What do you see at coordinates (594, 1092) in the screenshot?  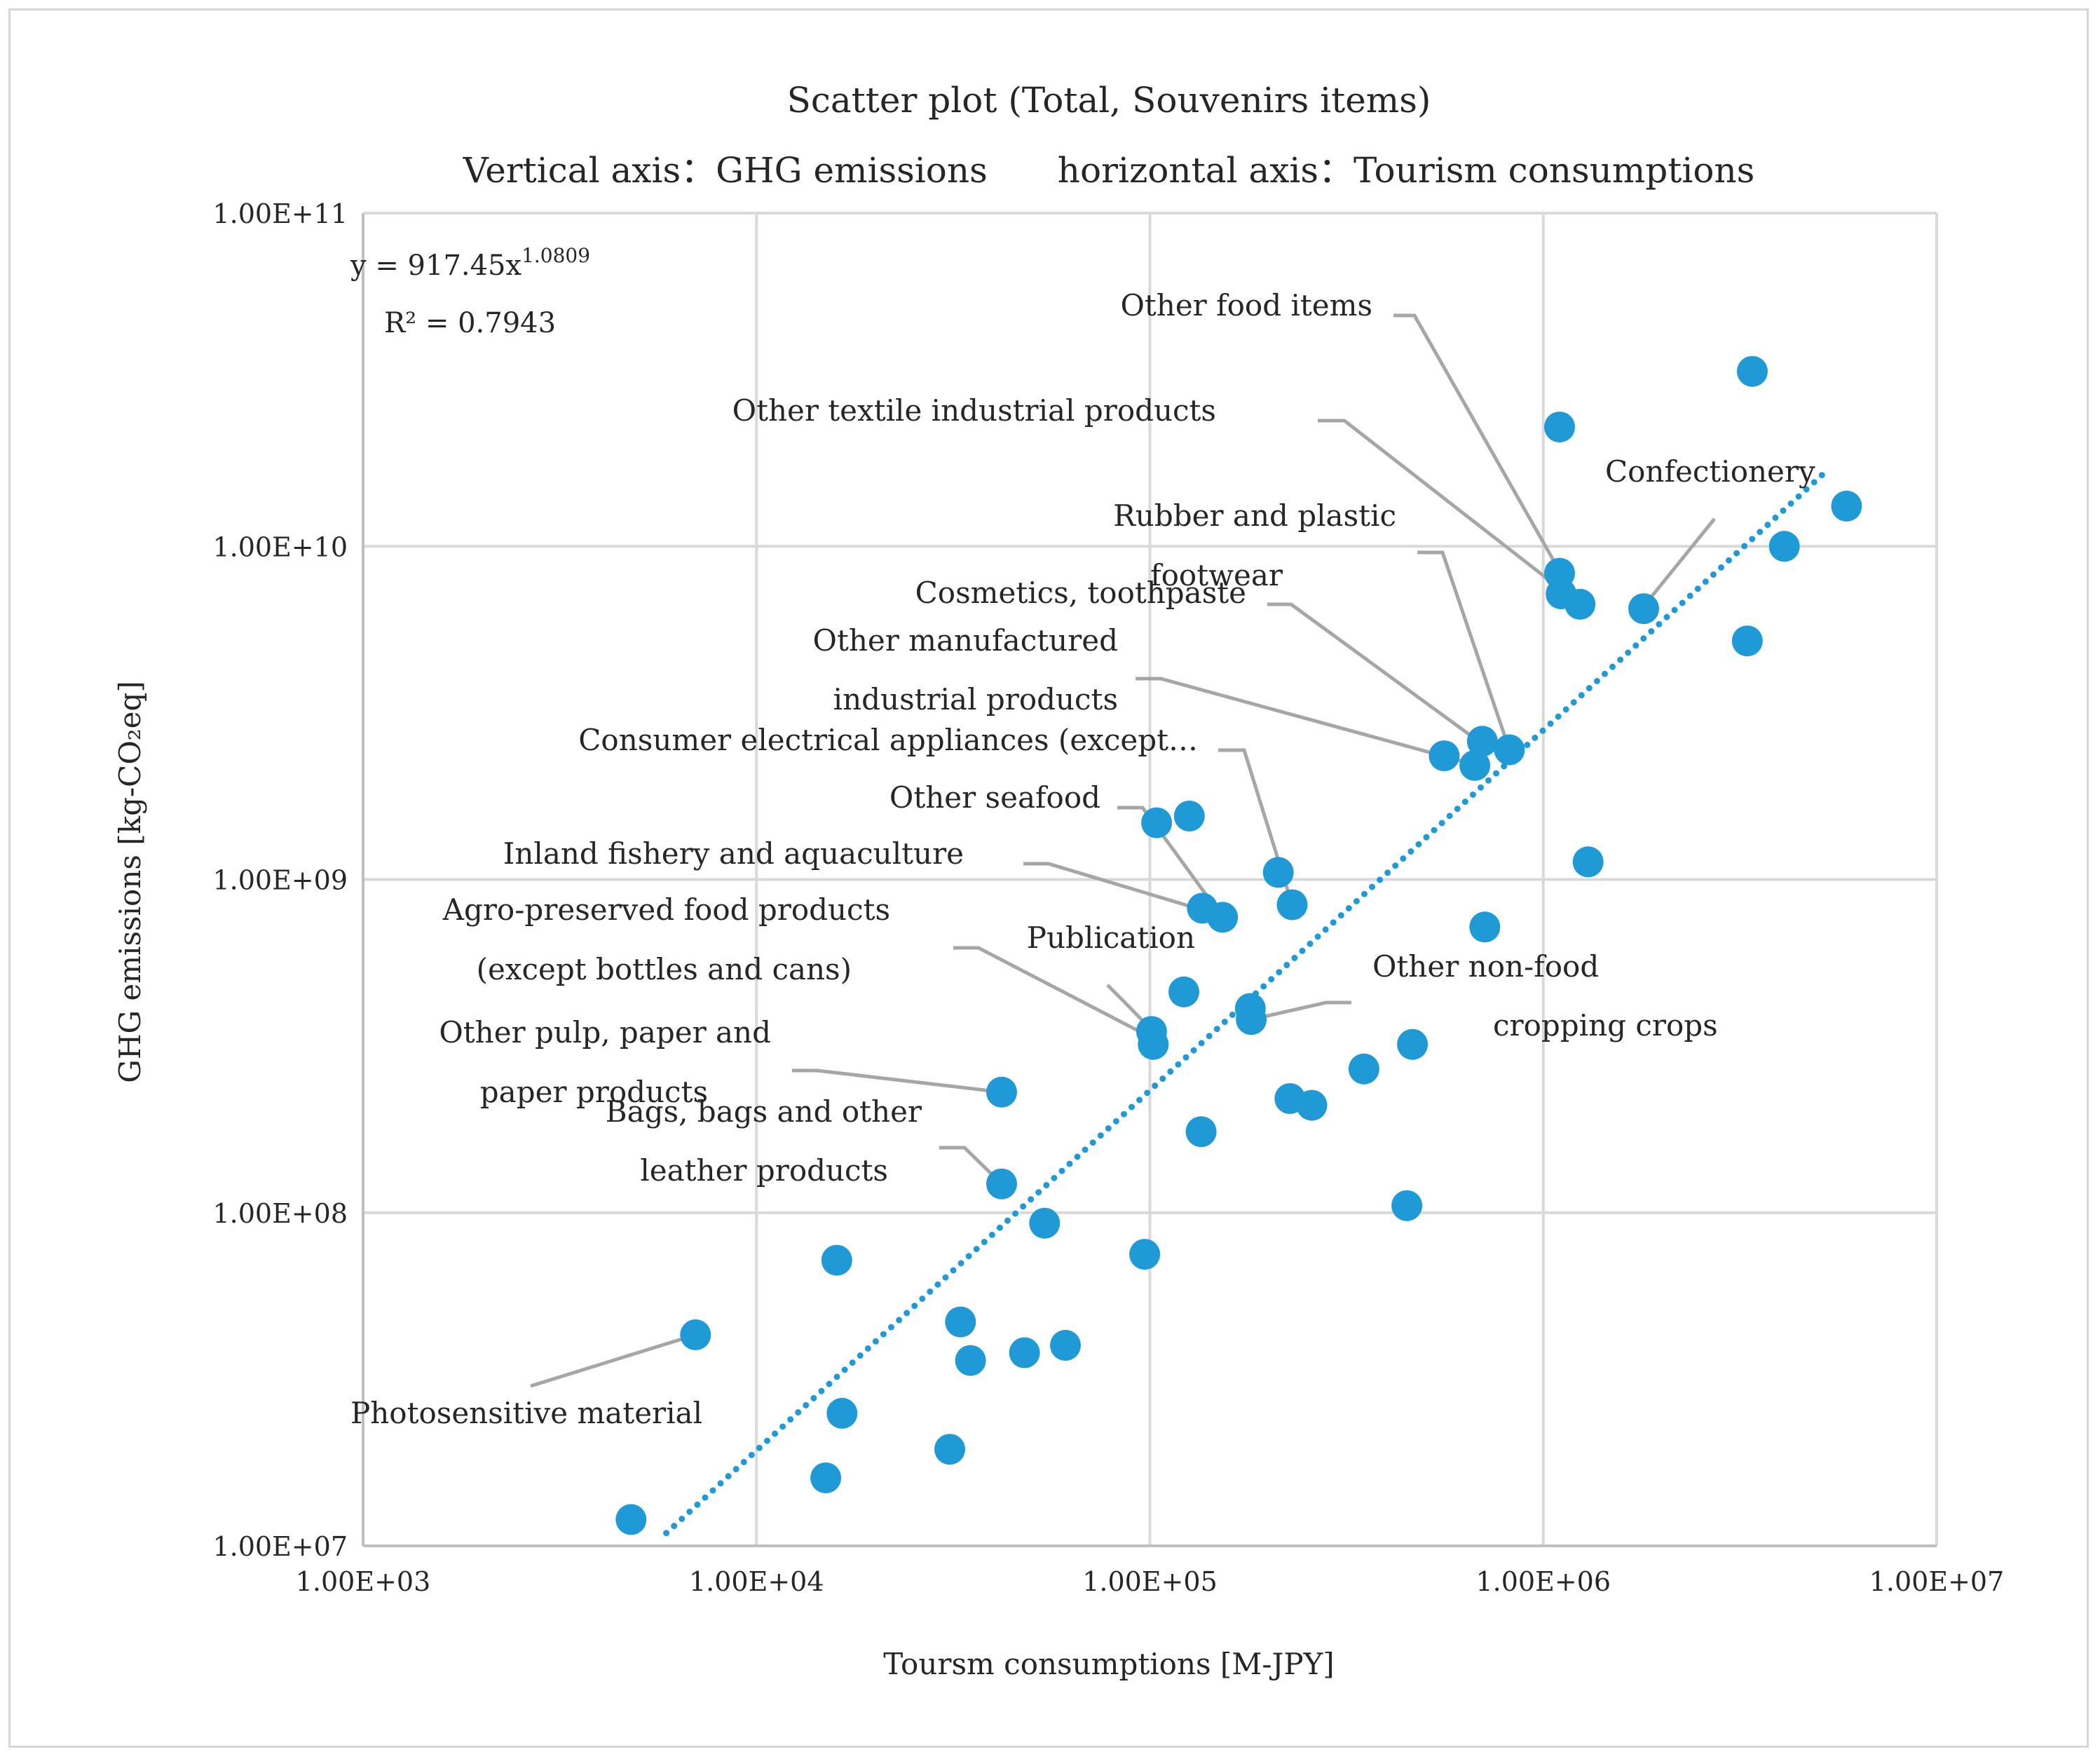 I see `annotation-label: paper products` at bounding box center [594, 1092].